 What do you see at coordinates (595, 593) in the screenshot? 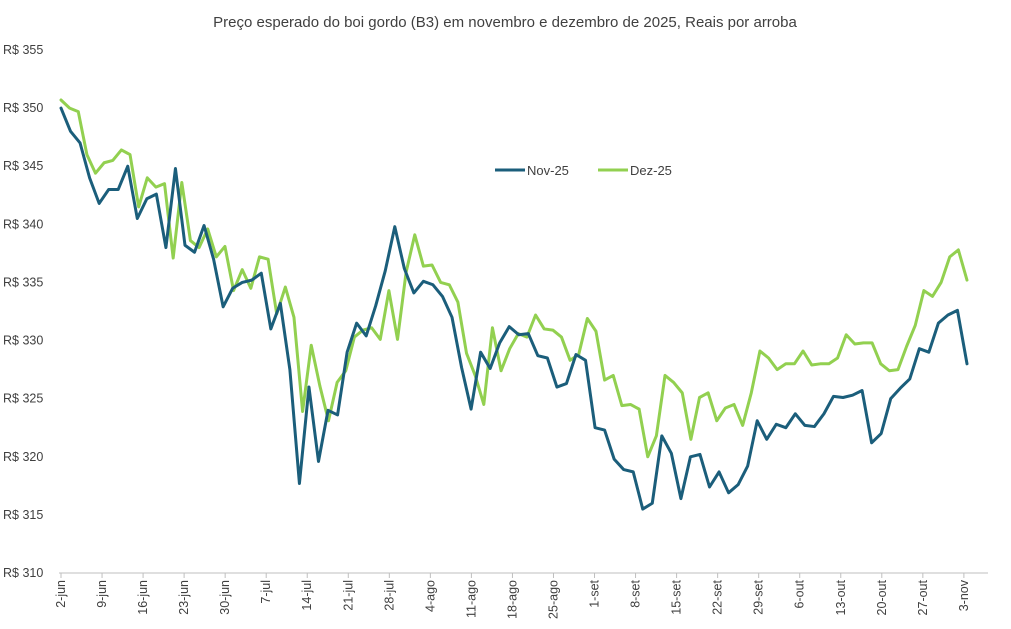
I see `x-tick-label: 1-set` at bounding box center [595, 593].